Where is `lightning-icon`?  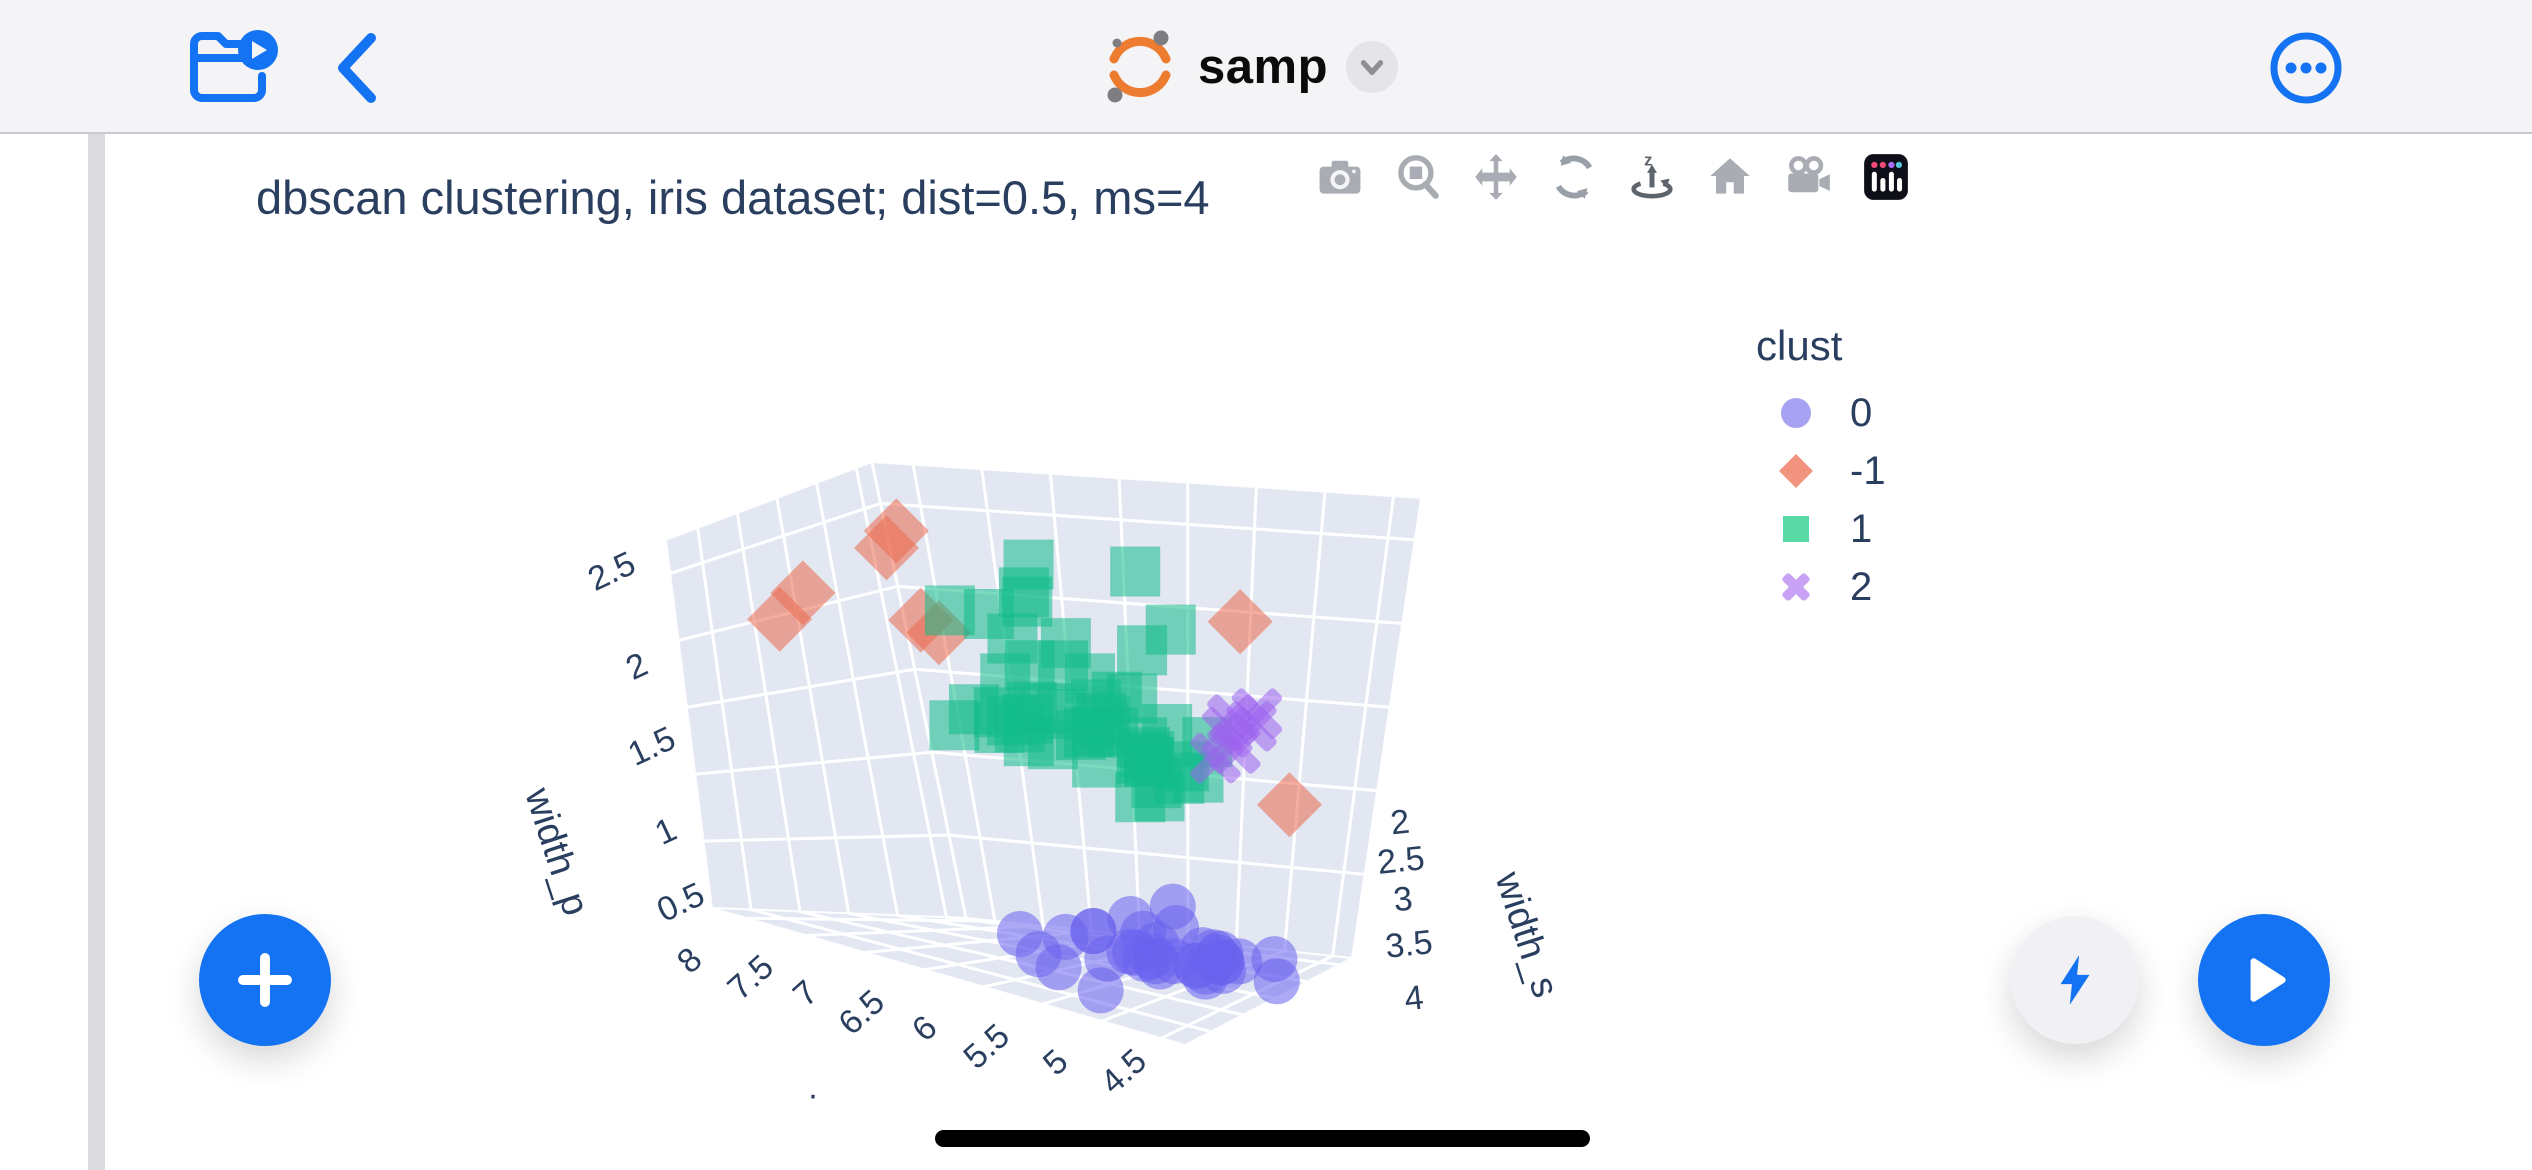 lightning-icon is located at coordinates (2075, 980).